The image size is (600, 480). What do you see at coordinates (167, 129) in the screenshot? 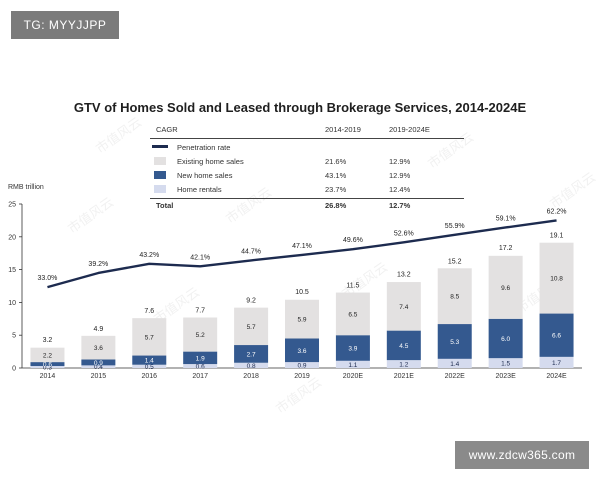
I see `cagr-header-label: CAGR` at bounding box center [167, 129].